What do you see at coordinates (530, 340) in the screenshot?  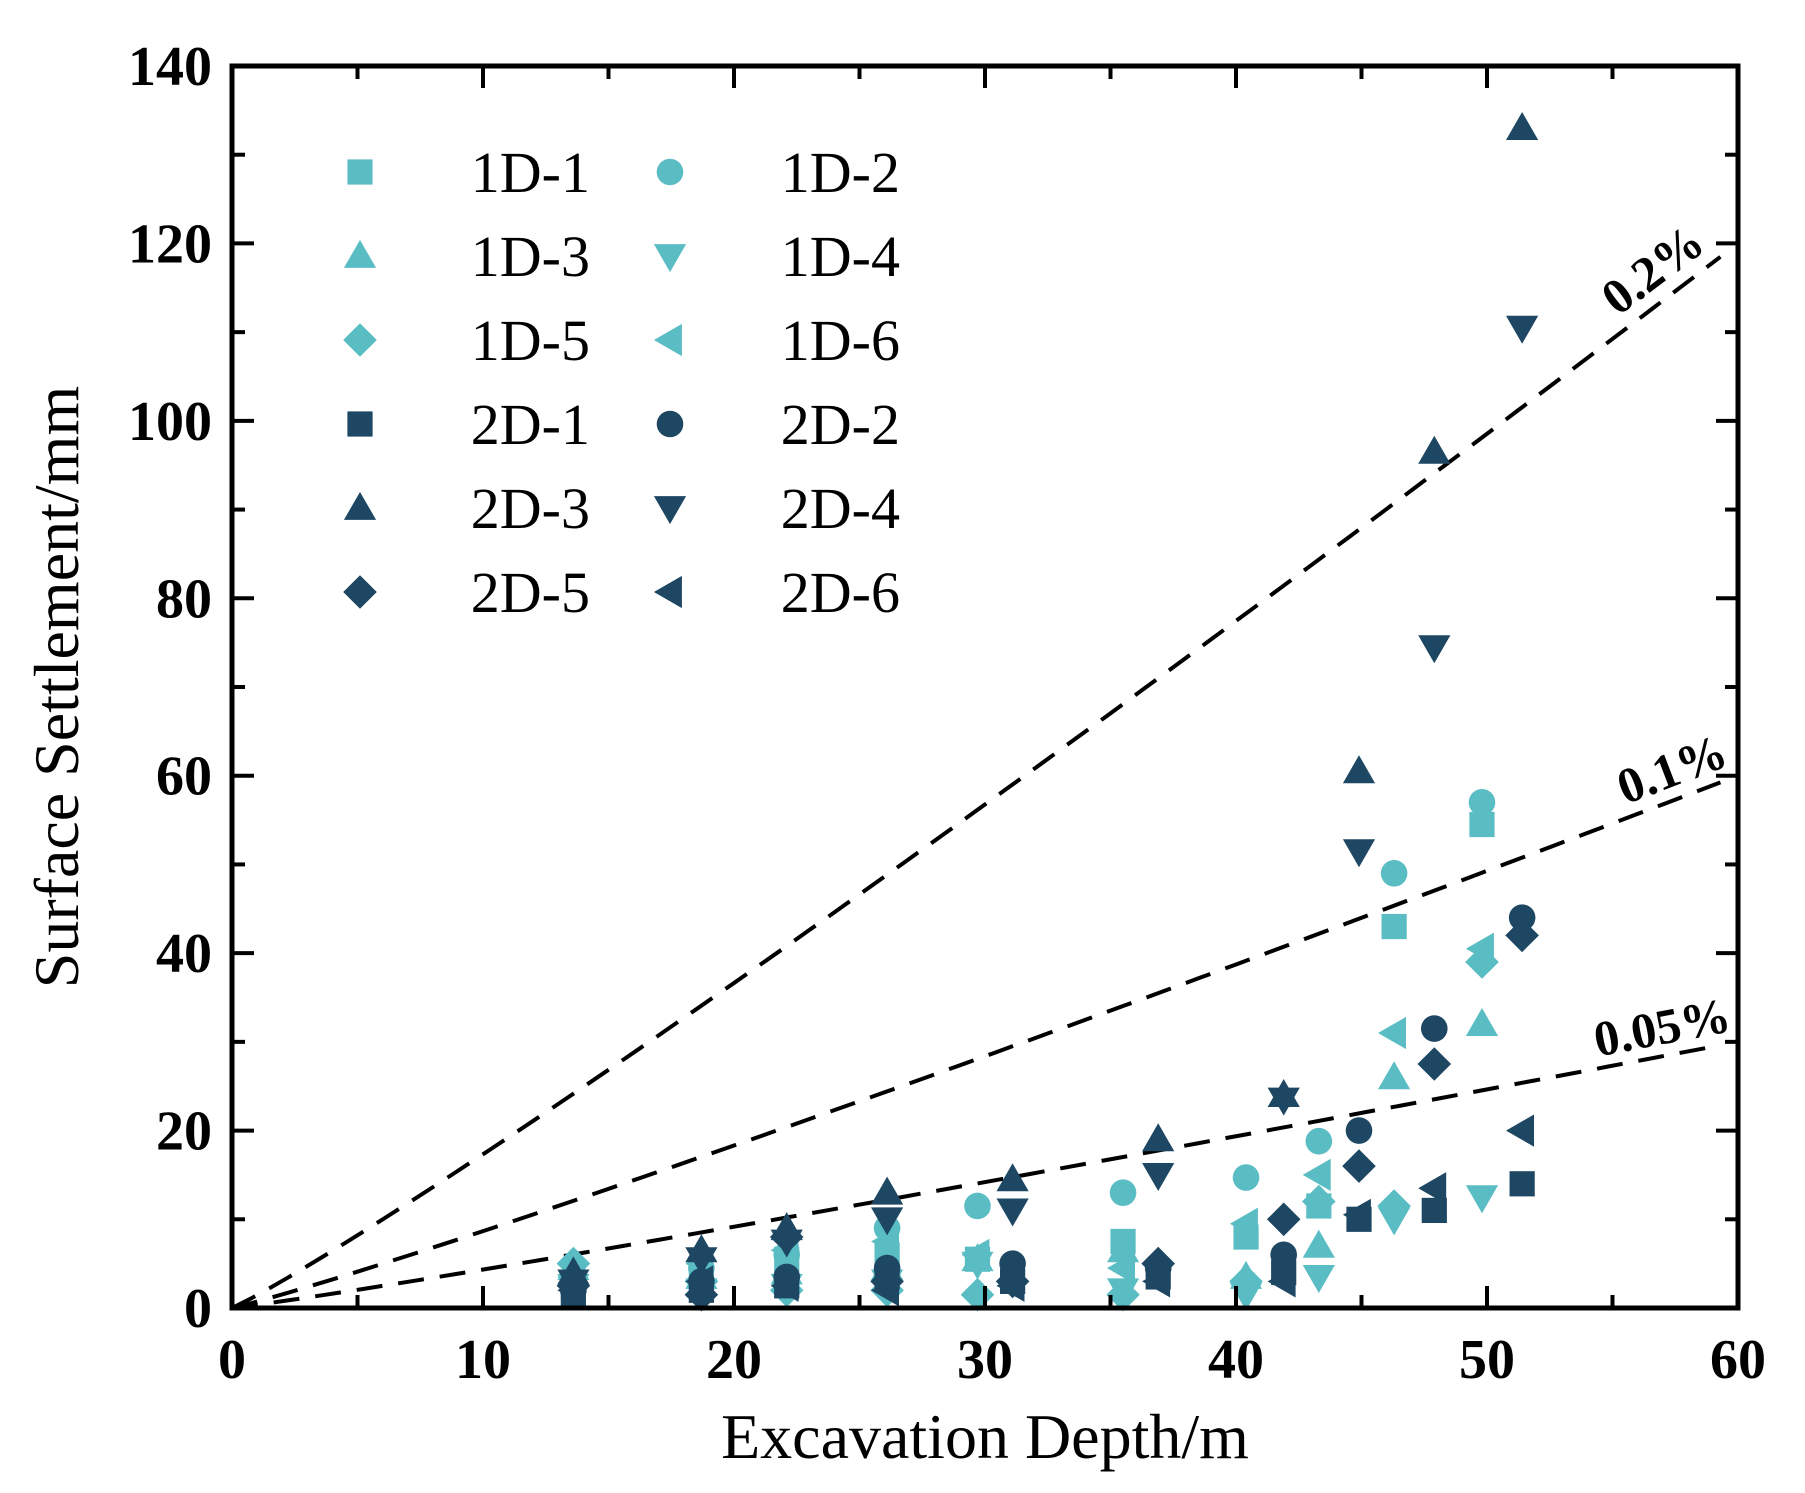 I see `legend-label: 1D-5` at bounding box center [530, 340].